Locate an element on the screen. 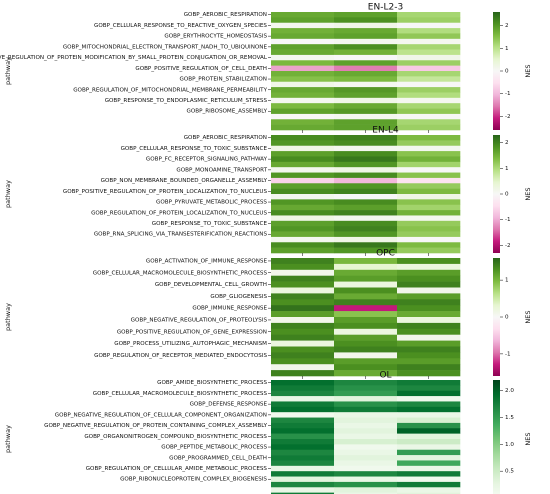 This screenshot has height=494, width=550. colorbar-tick-label: 2.0 is located at coordinates (509, 391).